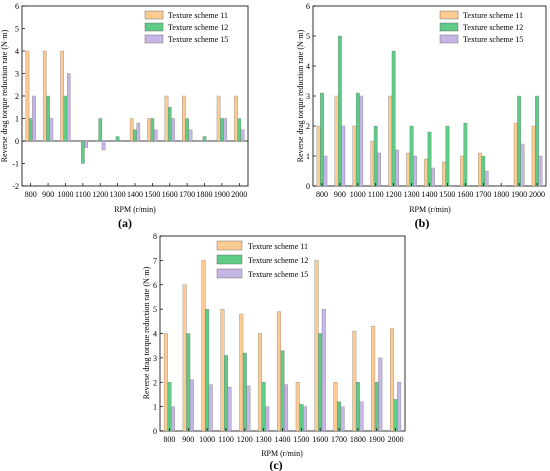  I want to click on bar-a-900-s2, so click(51, 130).